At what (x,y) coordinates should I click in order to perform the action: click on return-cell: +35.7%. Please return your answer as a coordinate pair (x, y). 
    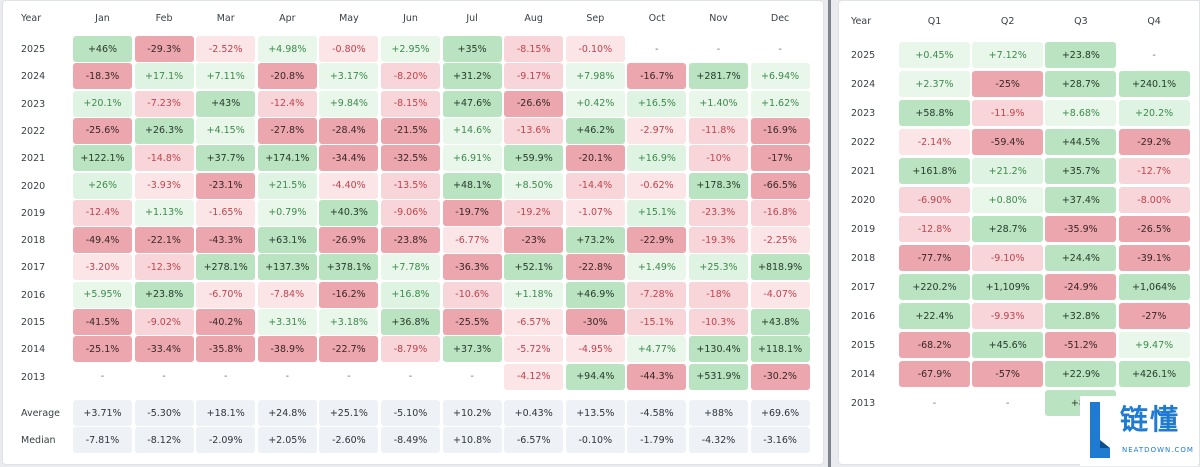
    Looking at the image, I should click on (1081, 171).